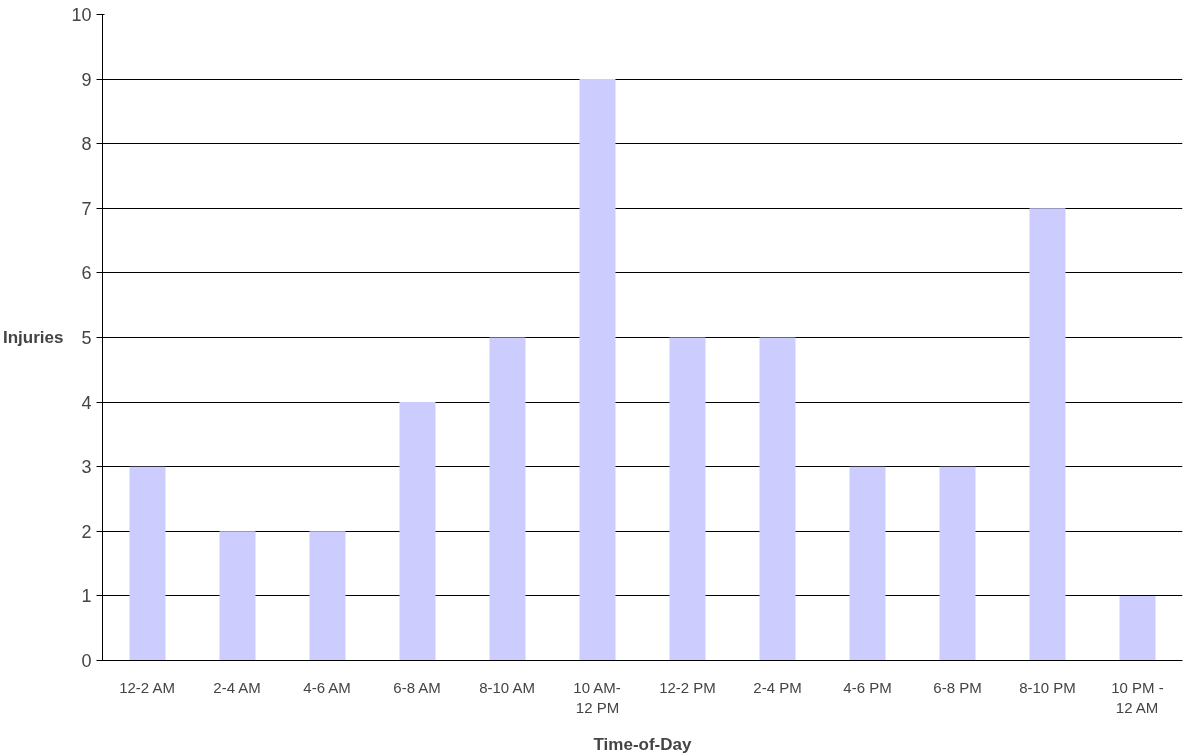 The width and height of the screenshot is (1196, 756). I want to click on x-tick-label: 10 AM- 12 PM, so click(597, 697).